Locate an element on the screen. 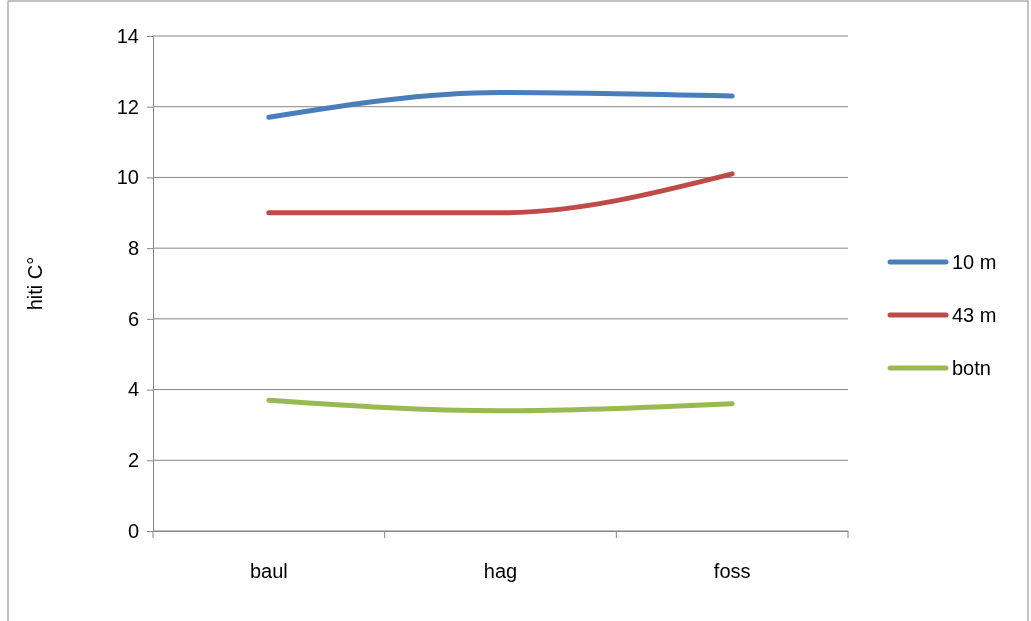 This screenshot has width=1031, height=621. legend-label: 43 m is located at coordinates (974, 315).